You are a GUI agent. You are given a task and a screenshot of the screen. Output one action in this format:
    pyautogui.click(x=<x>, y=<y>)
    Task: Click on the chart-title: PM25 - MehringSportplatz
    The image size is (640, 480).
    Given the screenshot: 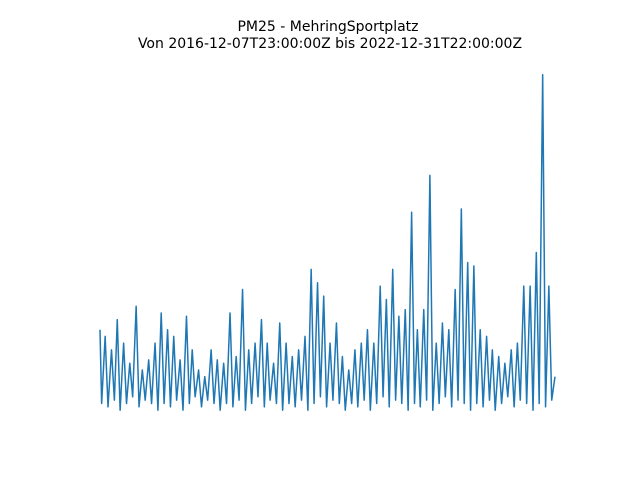 What is the action you would take?
    pyautogui.click(x=327, y=27)
    